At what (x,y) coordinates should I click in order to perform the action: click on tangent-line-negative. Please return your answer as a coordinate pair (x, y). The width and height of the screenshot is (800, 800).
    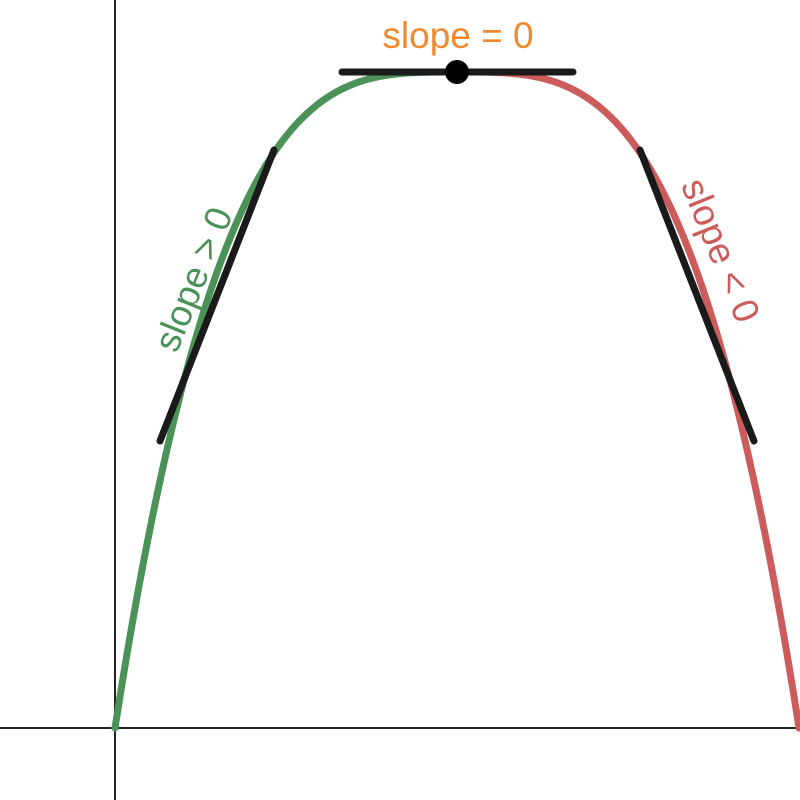
    Looking at the image, I should click on (697, 295).